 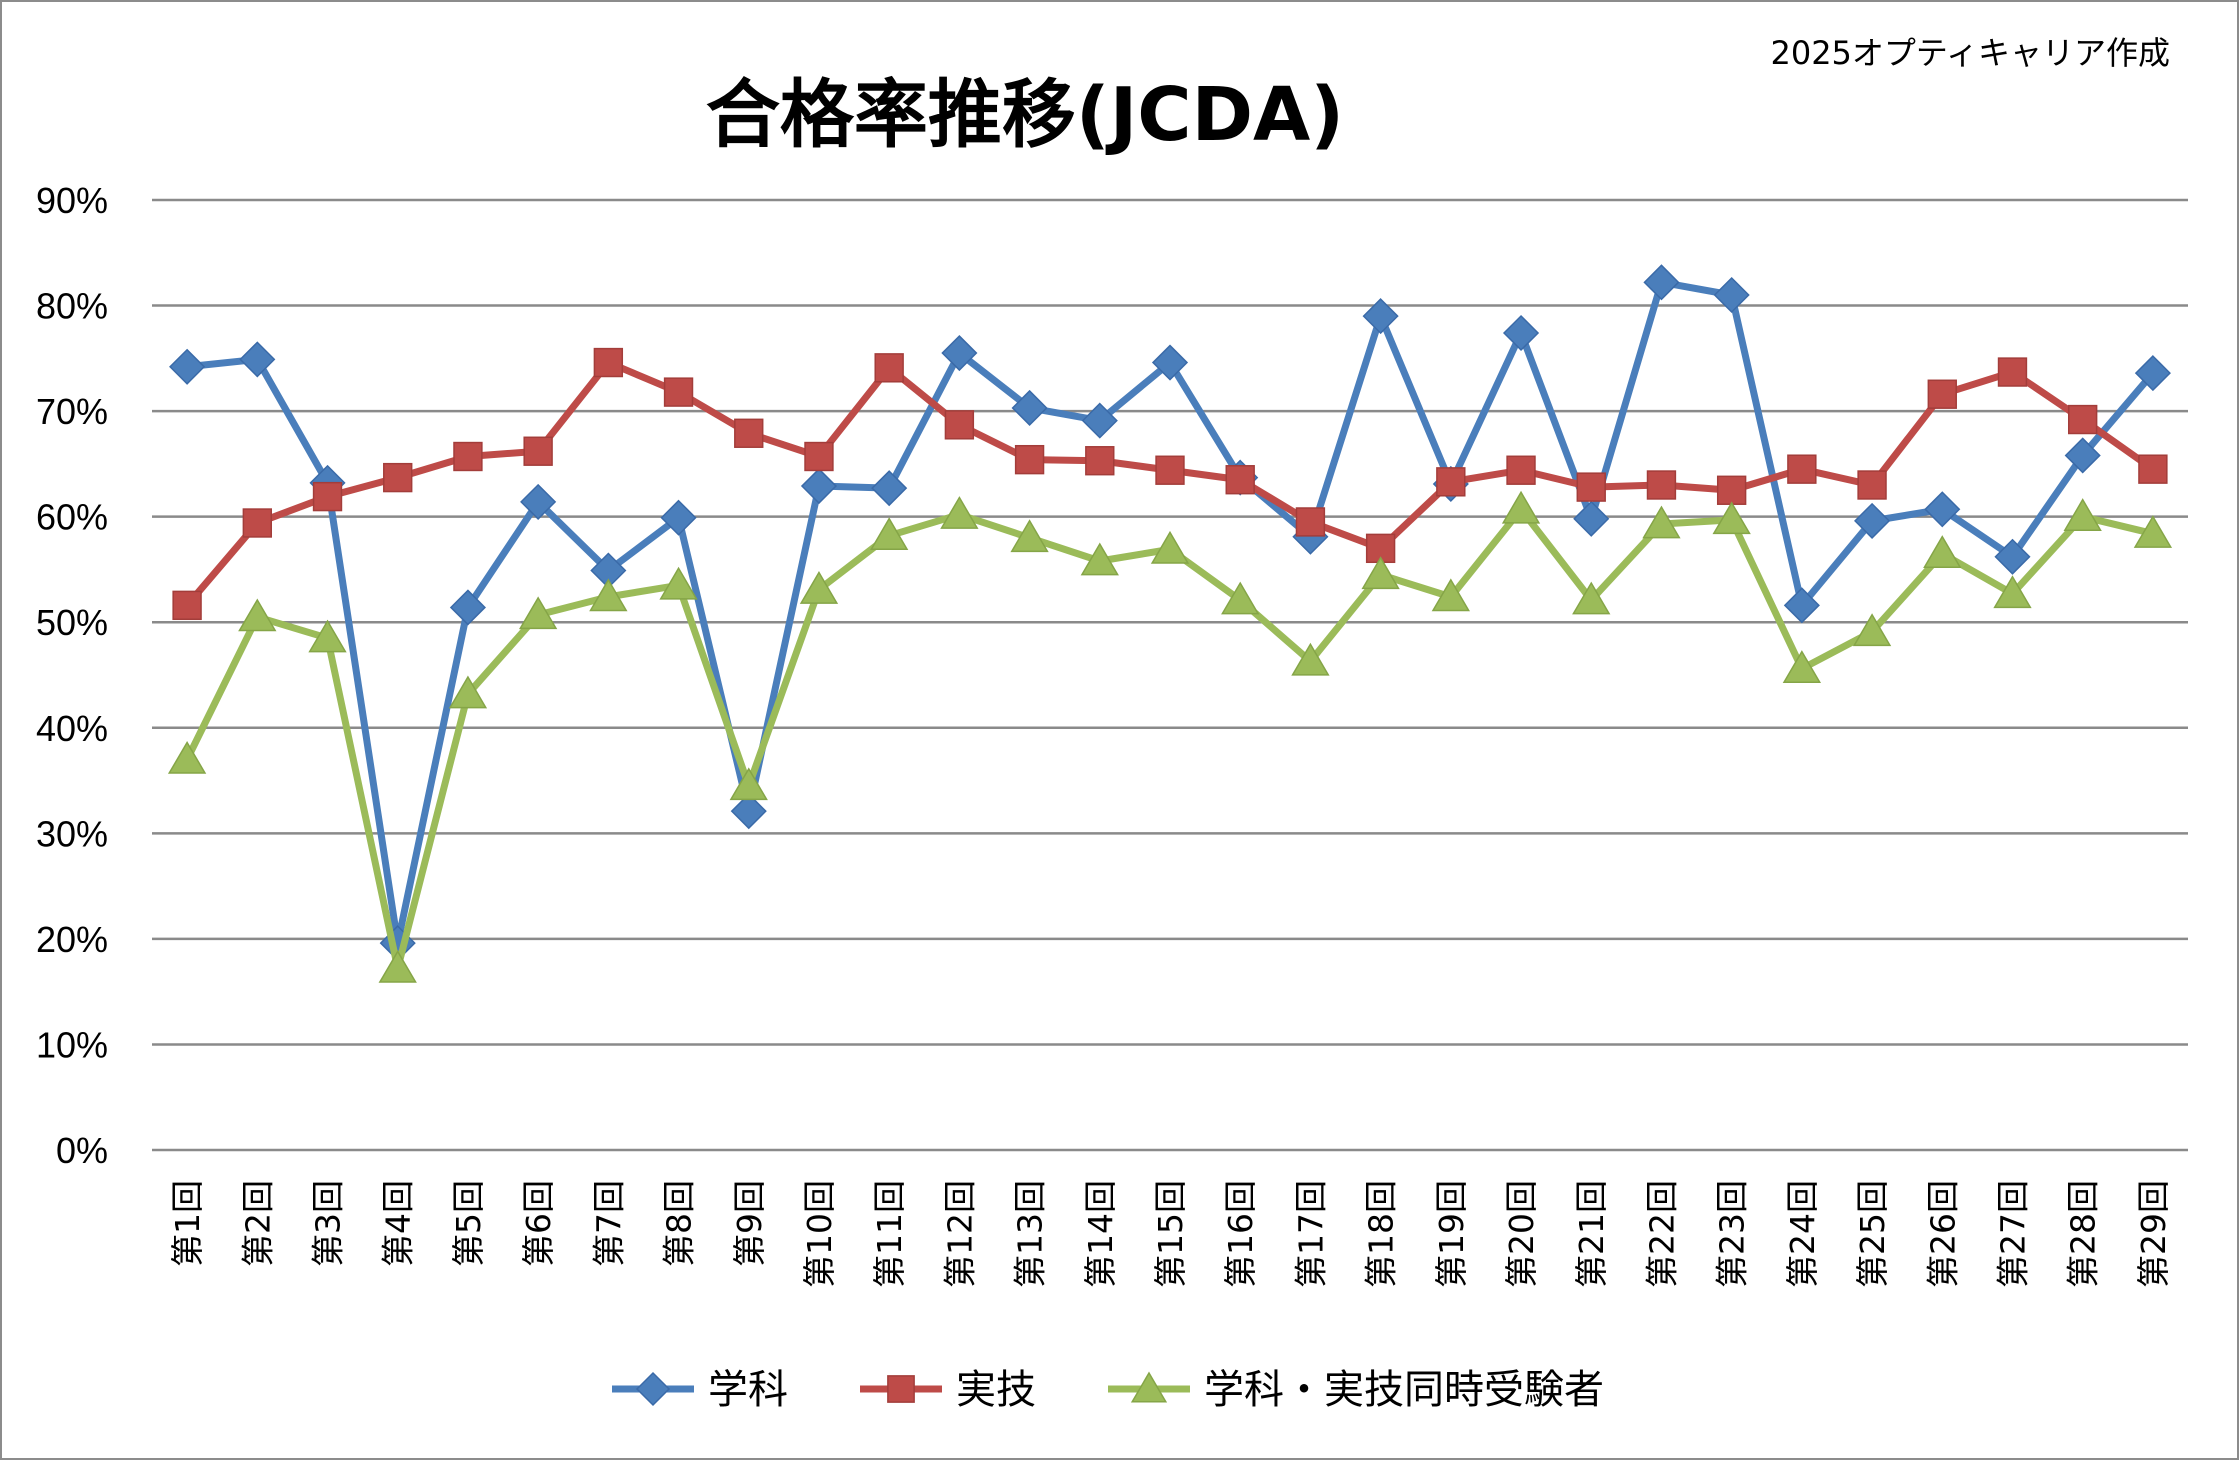 I want to click on x-tick-label: 第25回, so click(x=1872, y=1234).